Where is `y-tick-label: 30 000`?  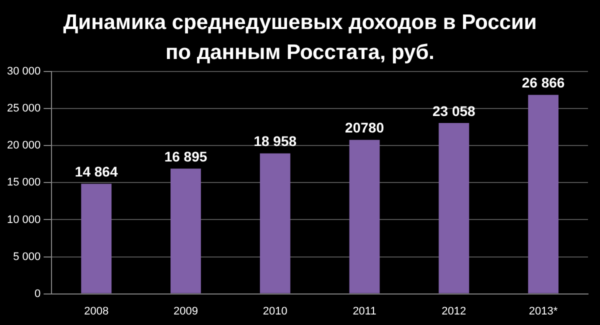 y-tick-label: 30 000 is located at coordinates (23, 72).